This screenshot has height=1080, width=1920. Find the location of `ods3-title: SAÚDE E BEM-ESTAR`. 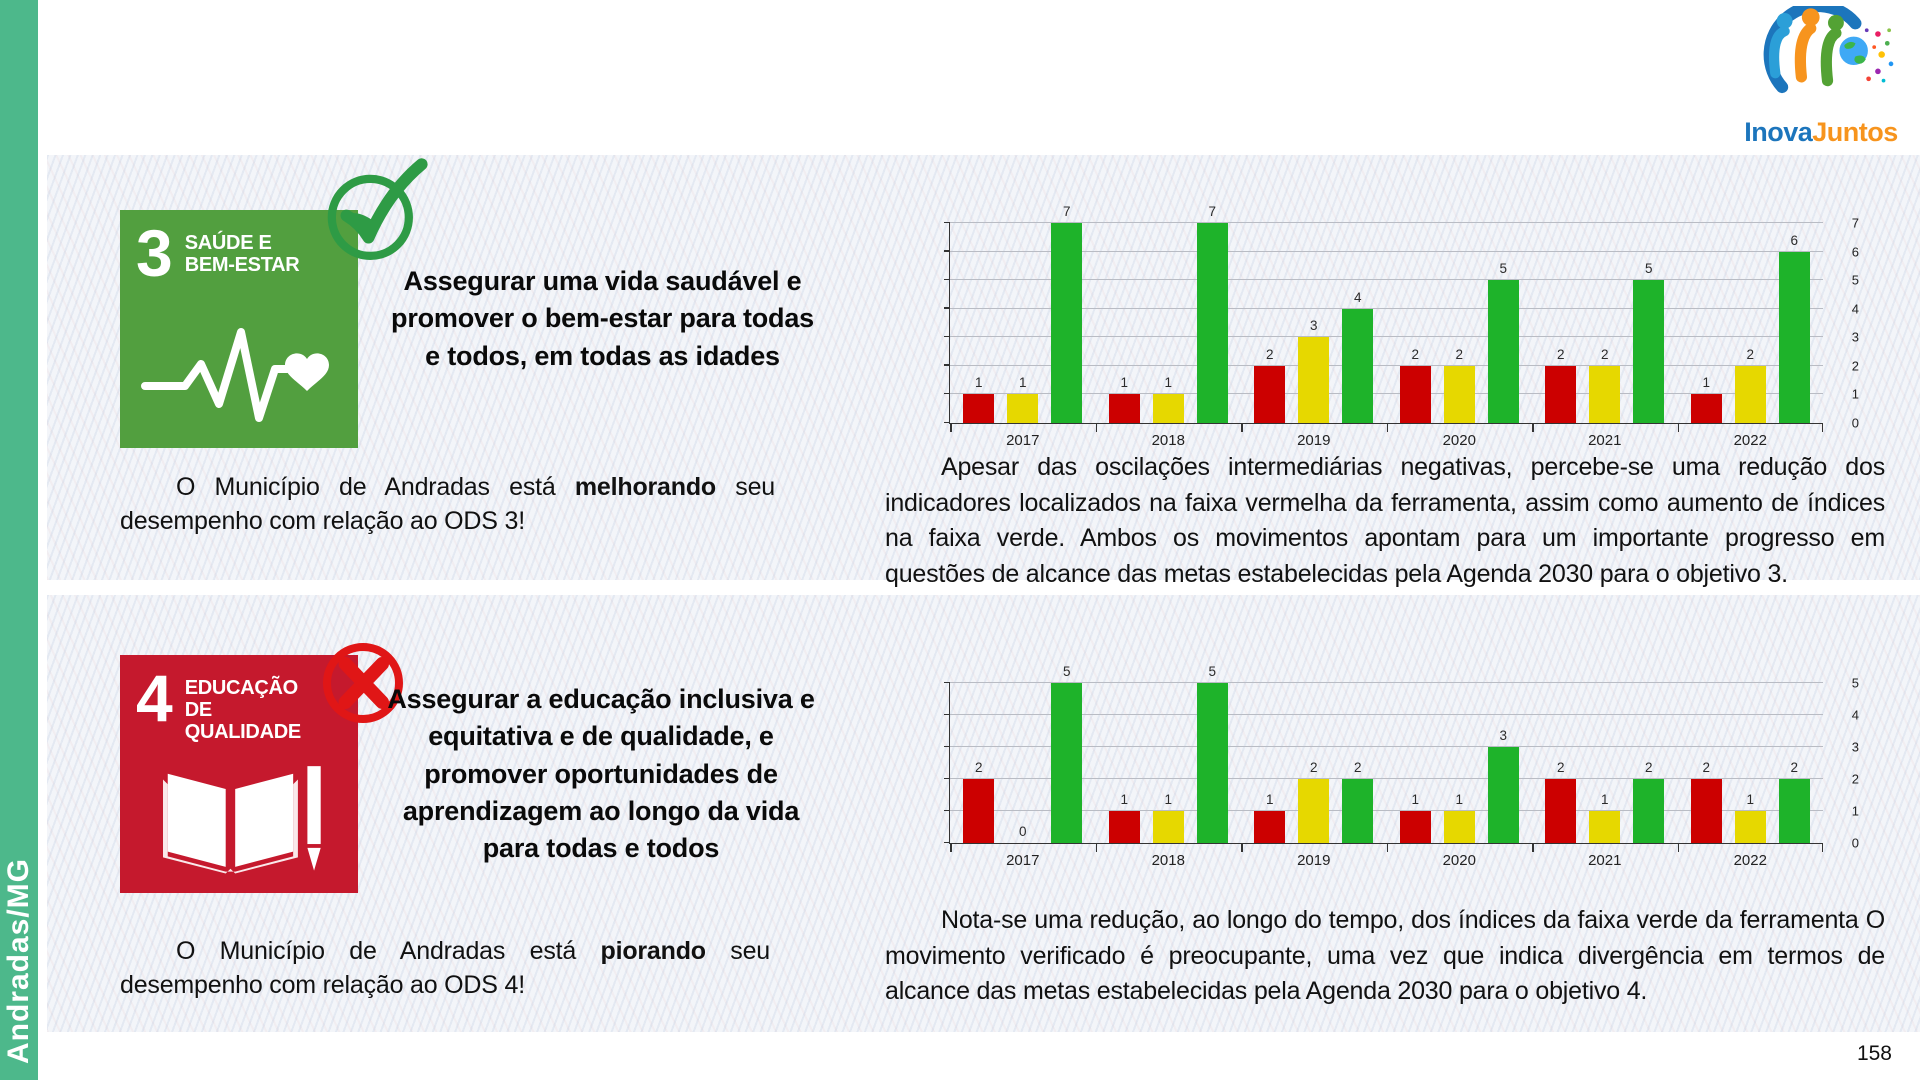

ods3-title: SAÚDE E BEM-ESTAR is located at coordinates (242, 254).